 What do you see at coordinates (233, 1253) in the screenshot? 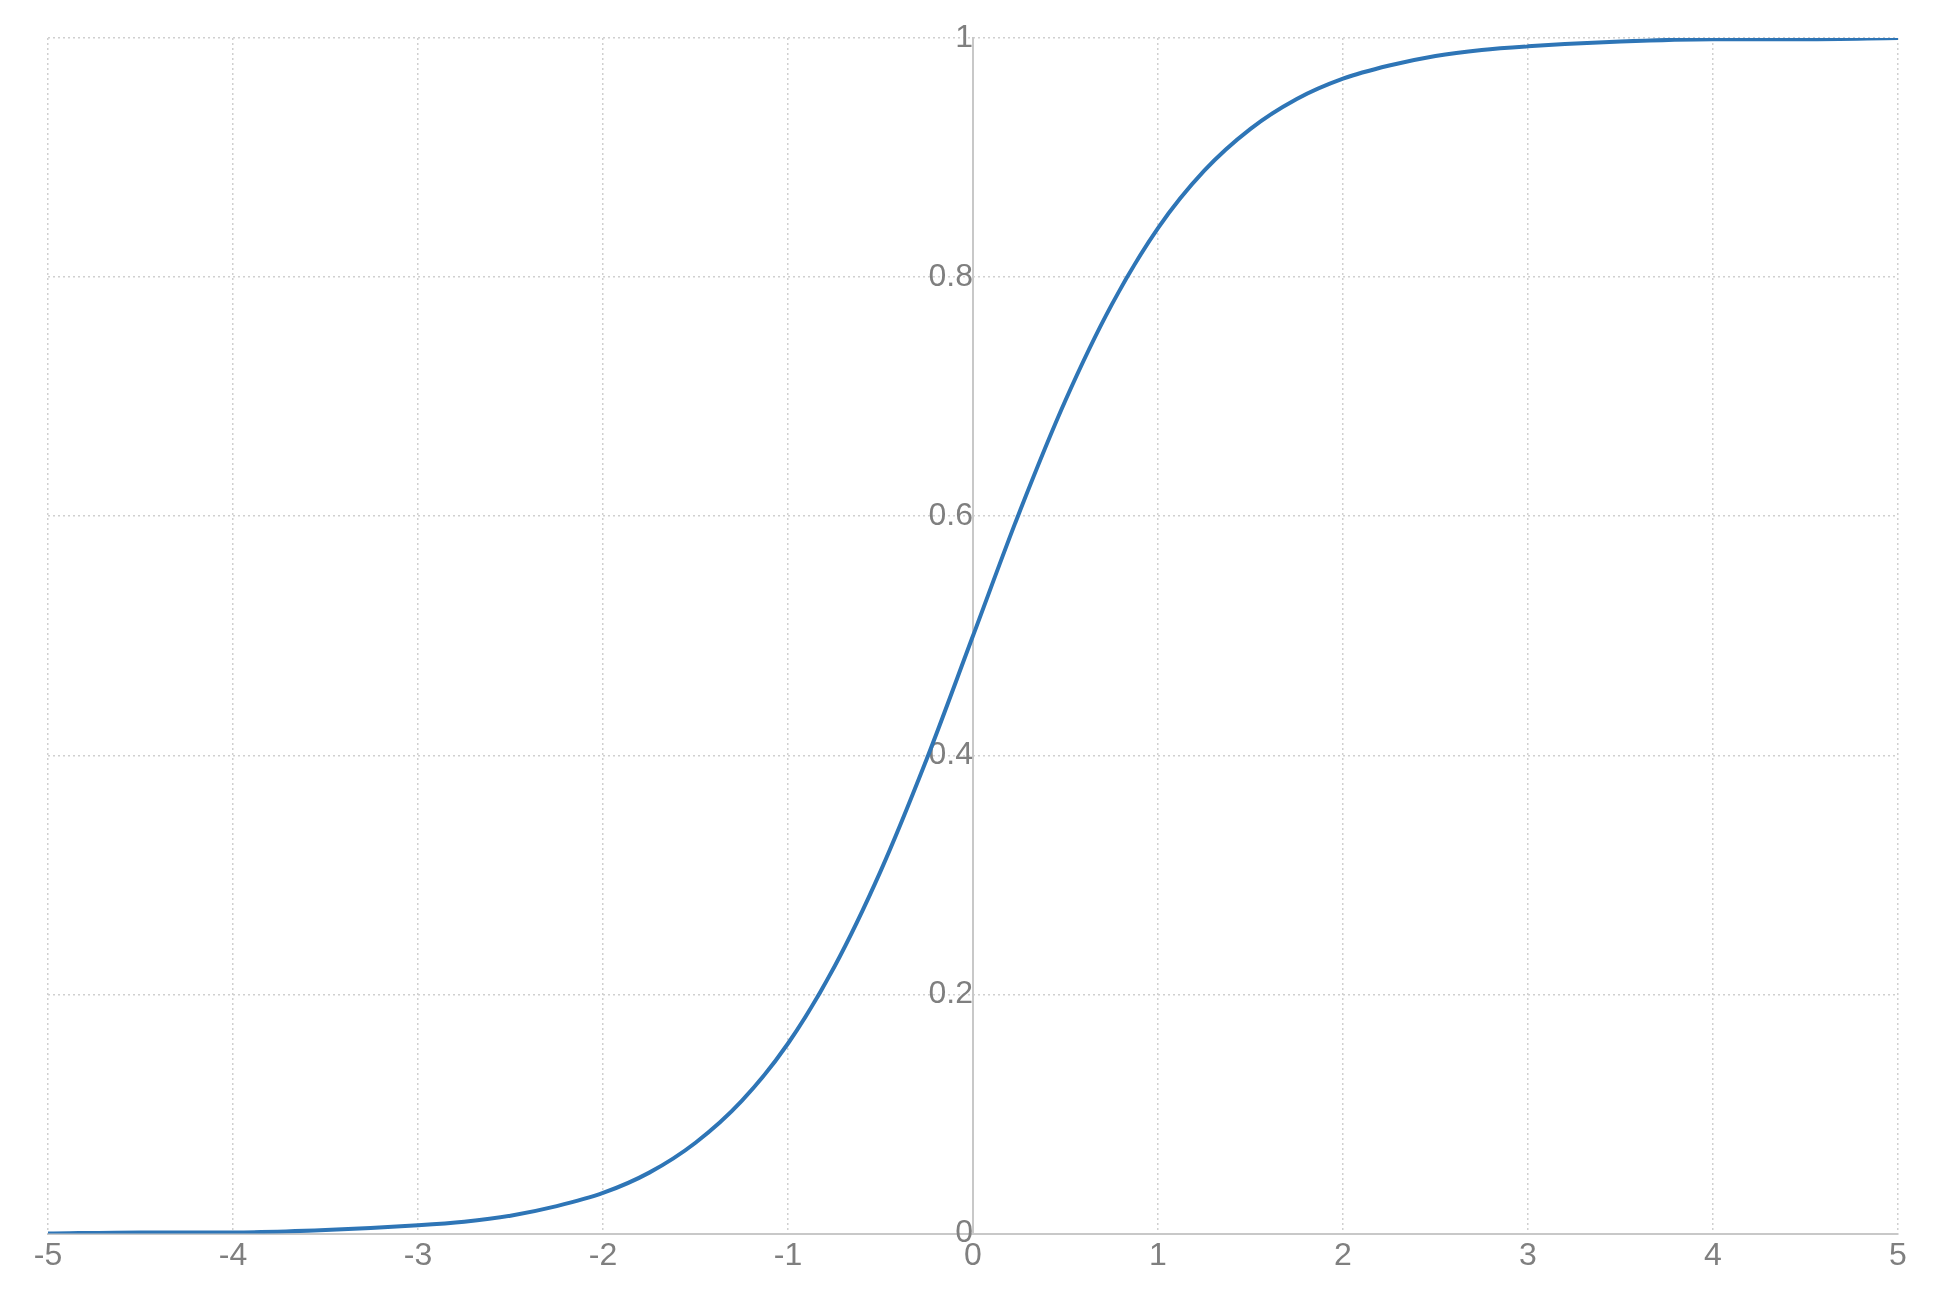
I see `x-tick-label: -4` at bounding box center [233, 1253].